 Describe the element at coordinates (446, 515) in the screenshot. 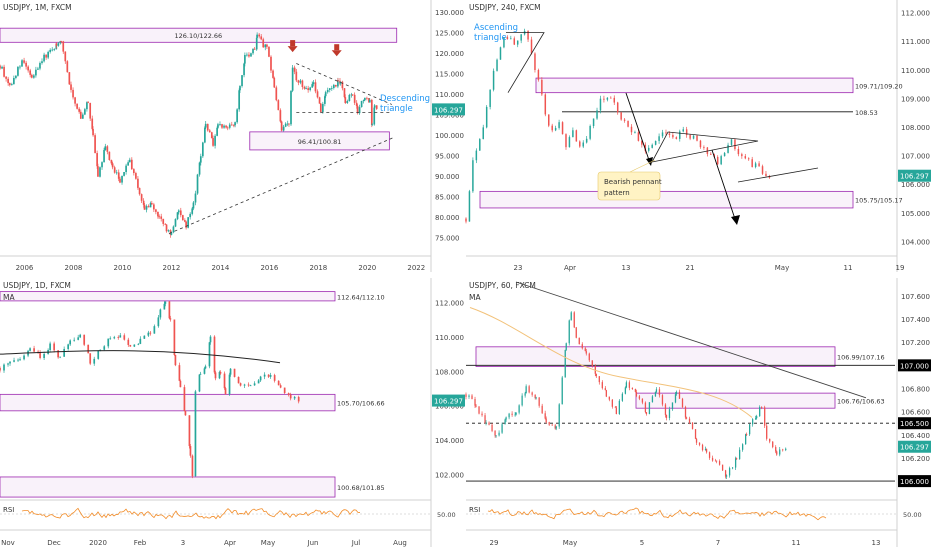

I see `rsi-level-label: 50.00` at that location.